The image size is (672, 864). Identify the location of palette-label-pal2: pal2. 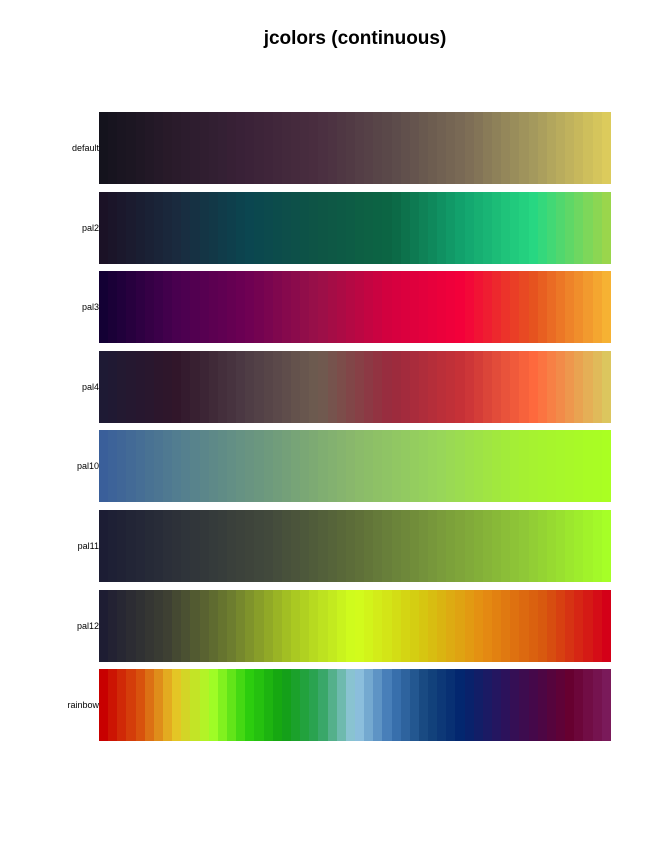
(90, 227).